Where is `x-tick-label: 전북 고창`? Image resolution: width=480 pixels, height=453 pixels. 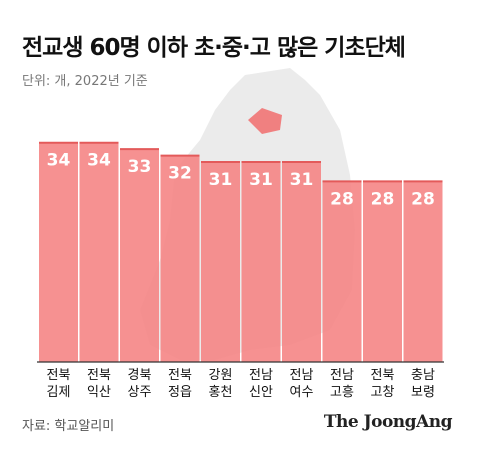 x-tick-label: 전북 고창 is located at coordinates (382, 384).